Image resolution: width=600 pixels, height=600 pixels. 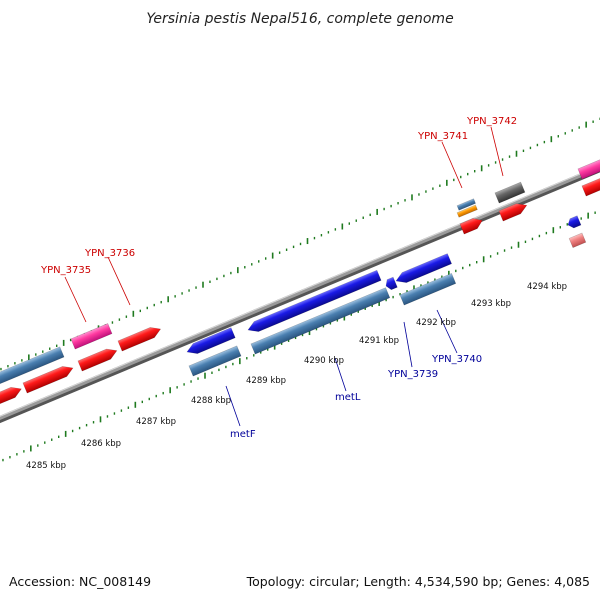 I want to click on scale-label: 4286 kbp, so click(x=101, y=444).